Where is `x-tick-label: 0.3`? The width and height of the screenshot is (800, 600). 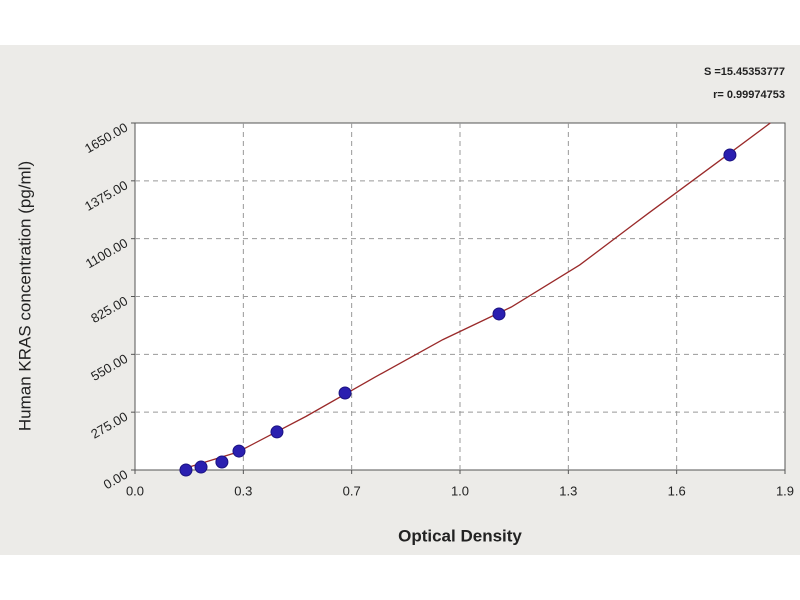 x-tick-label: 0.3 is located at coordinates (243, 490).